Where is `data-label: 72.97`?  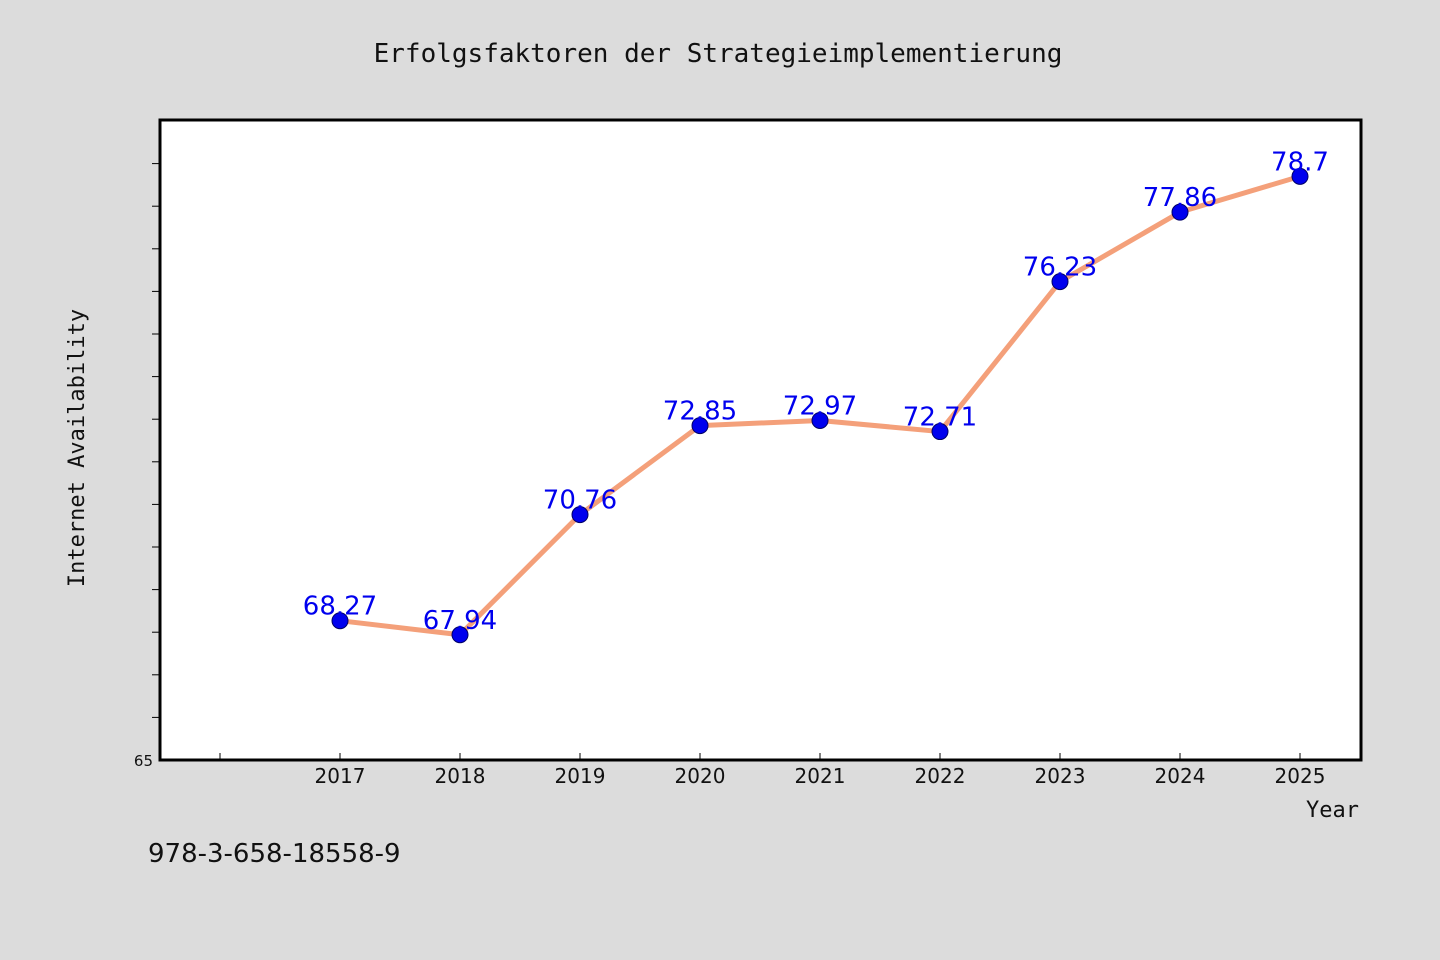 data-label: 72.97 is located at coordinates (820, 406).